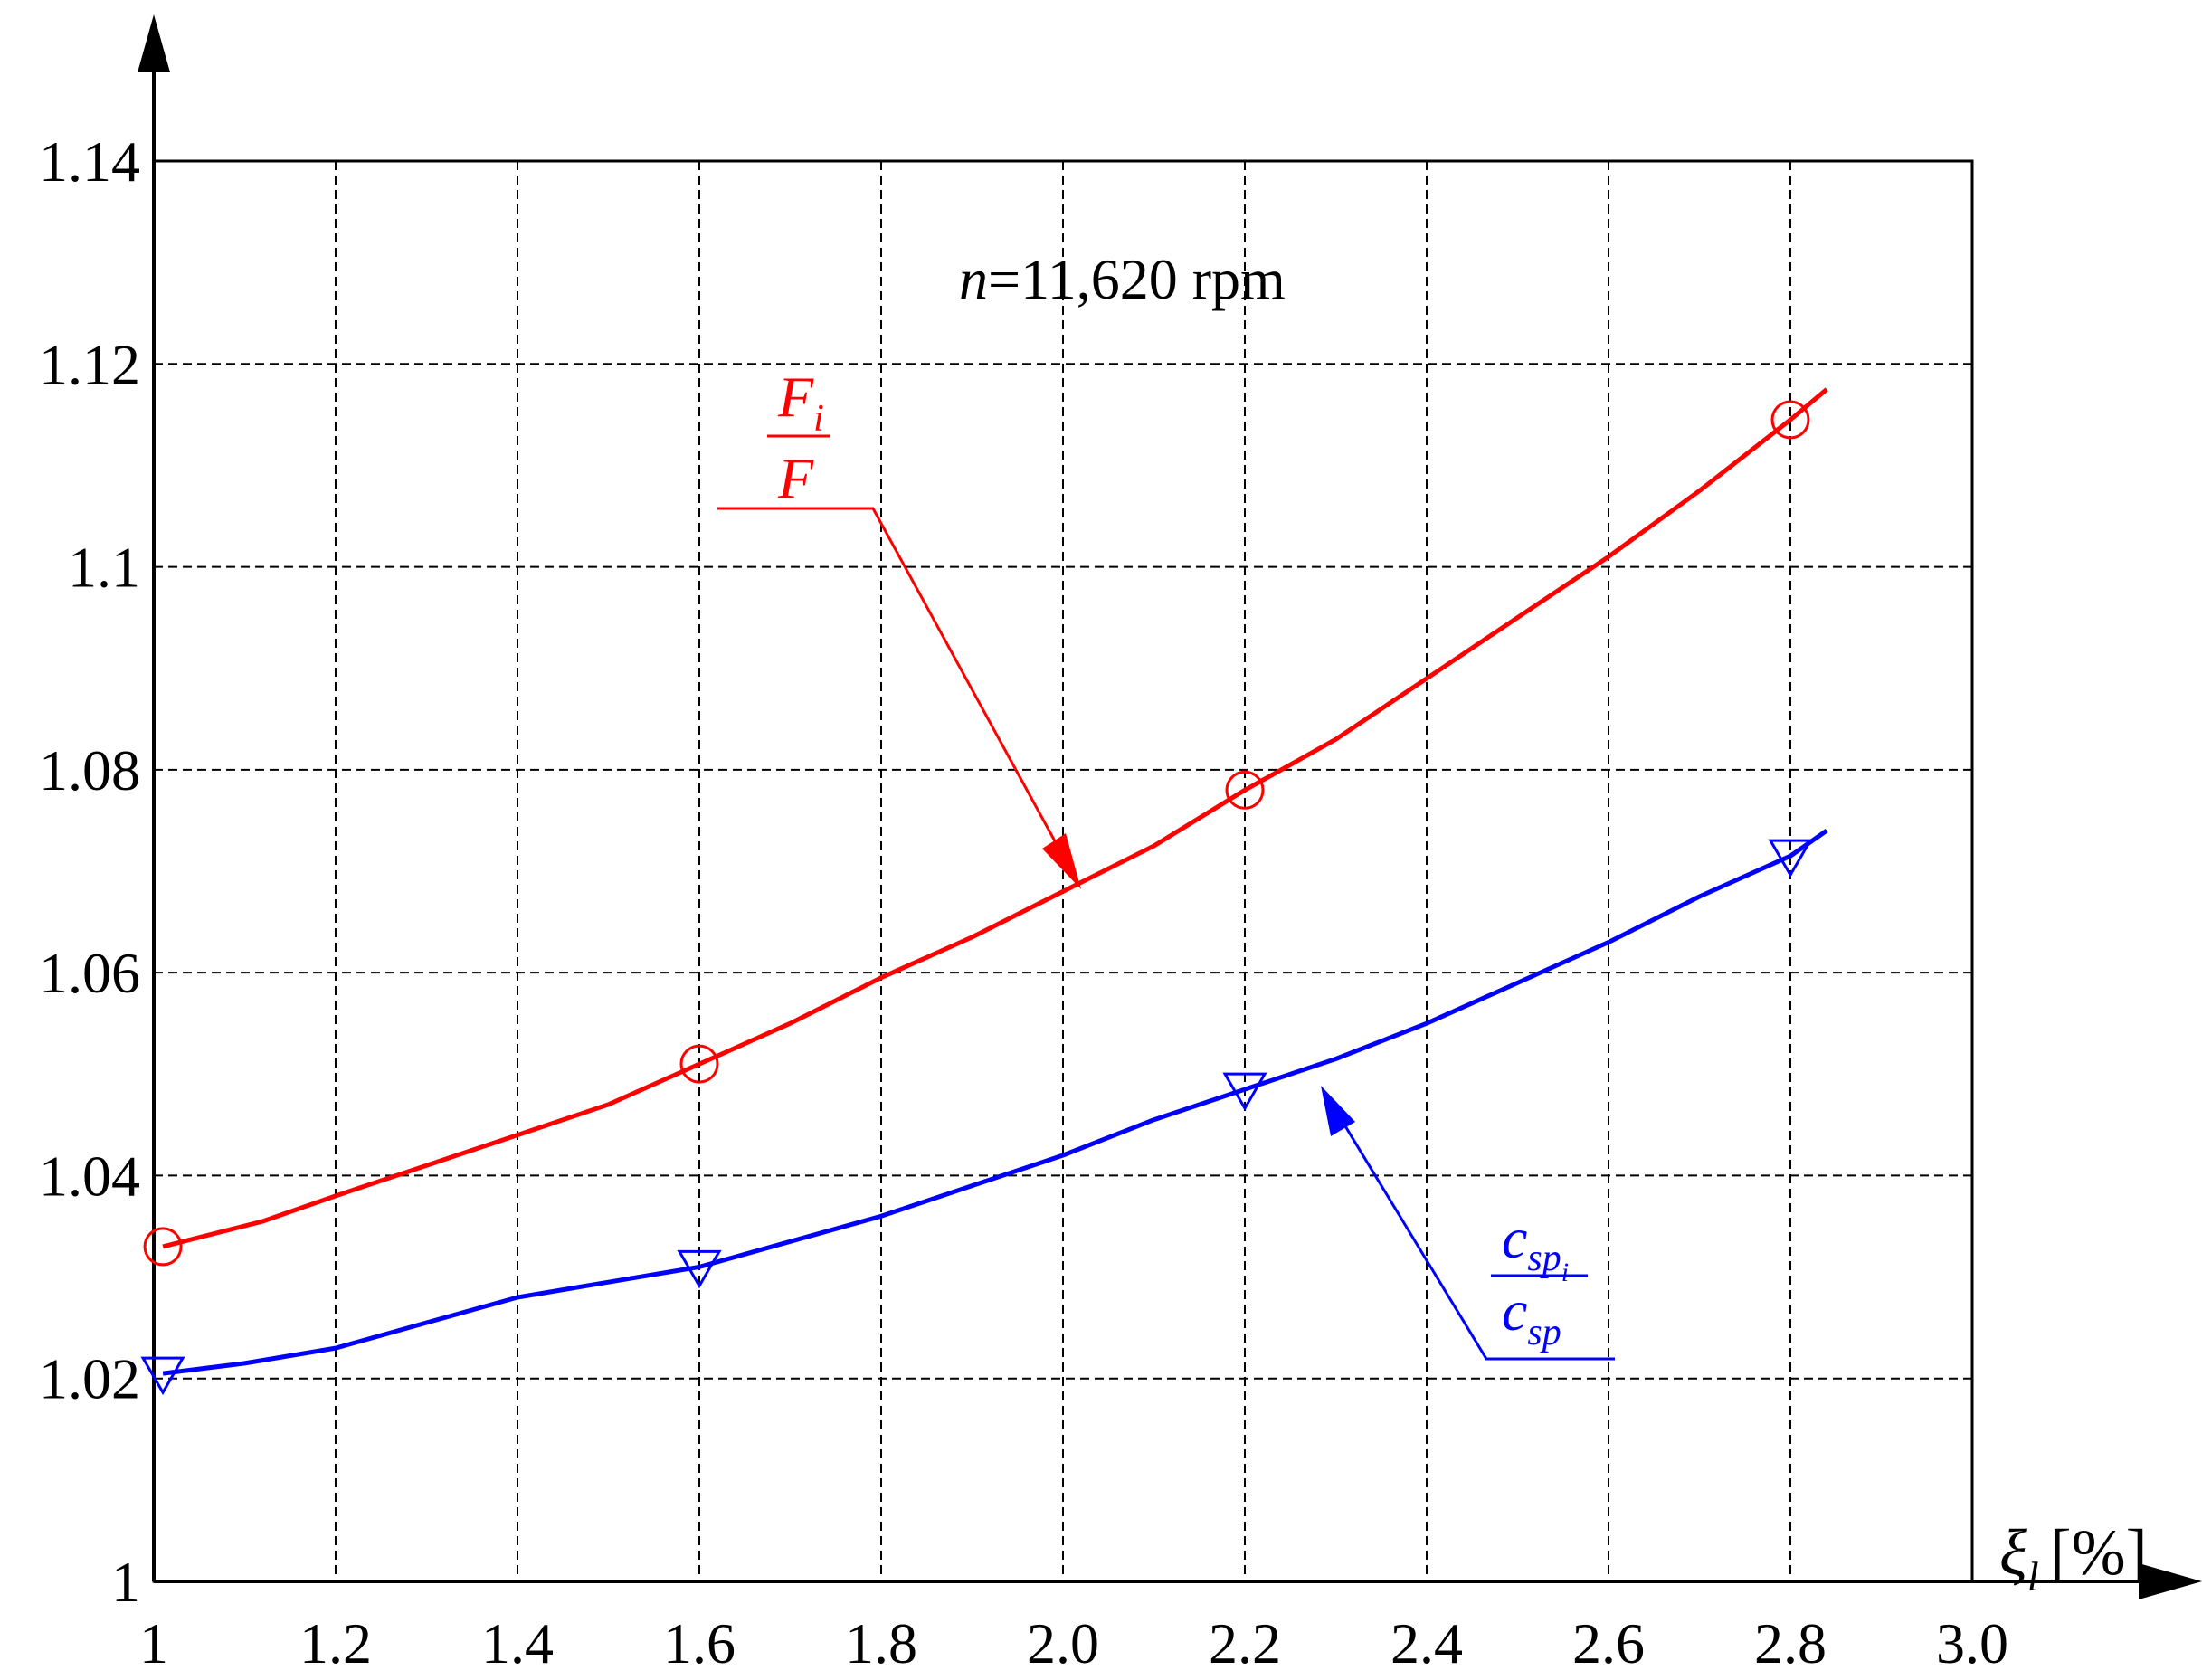 Image resolution: width=2202 pixels, height=1680 pixels. Describe the element at coordinates (699, 1643) in the screenshot. I see `x-tick-label: 1.6` at that location.